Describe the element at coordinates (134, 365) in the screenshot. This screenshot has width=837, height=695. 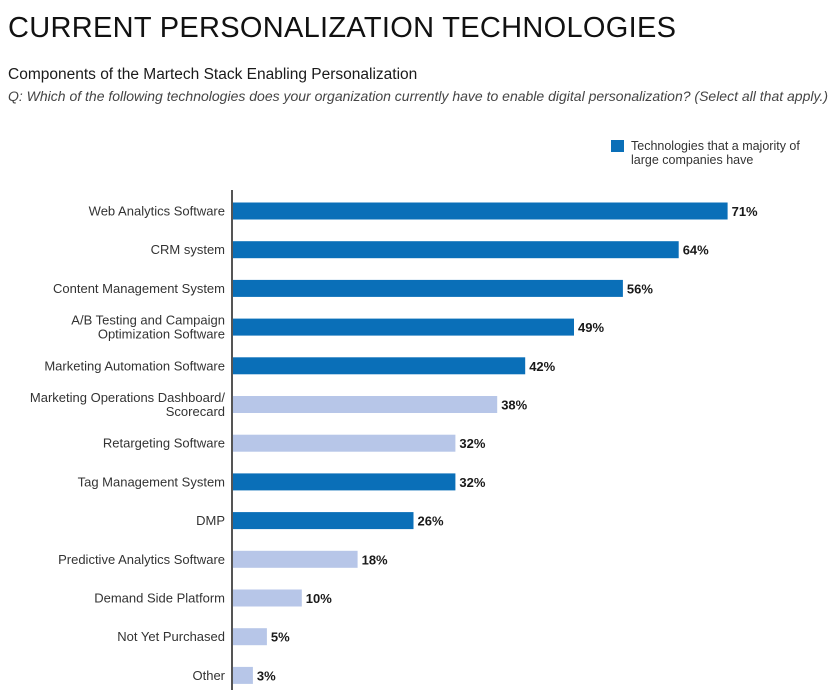
I see `category-label: Marketing Automation Software` at that location.